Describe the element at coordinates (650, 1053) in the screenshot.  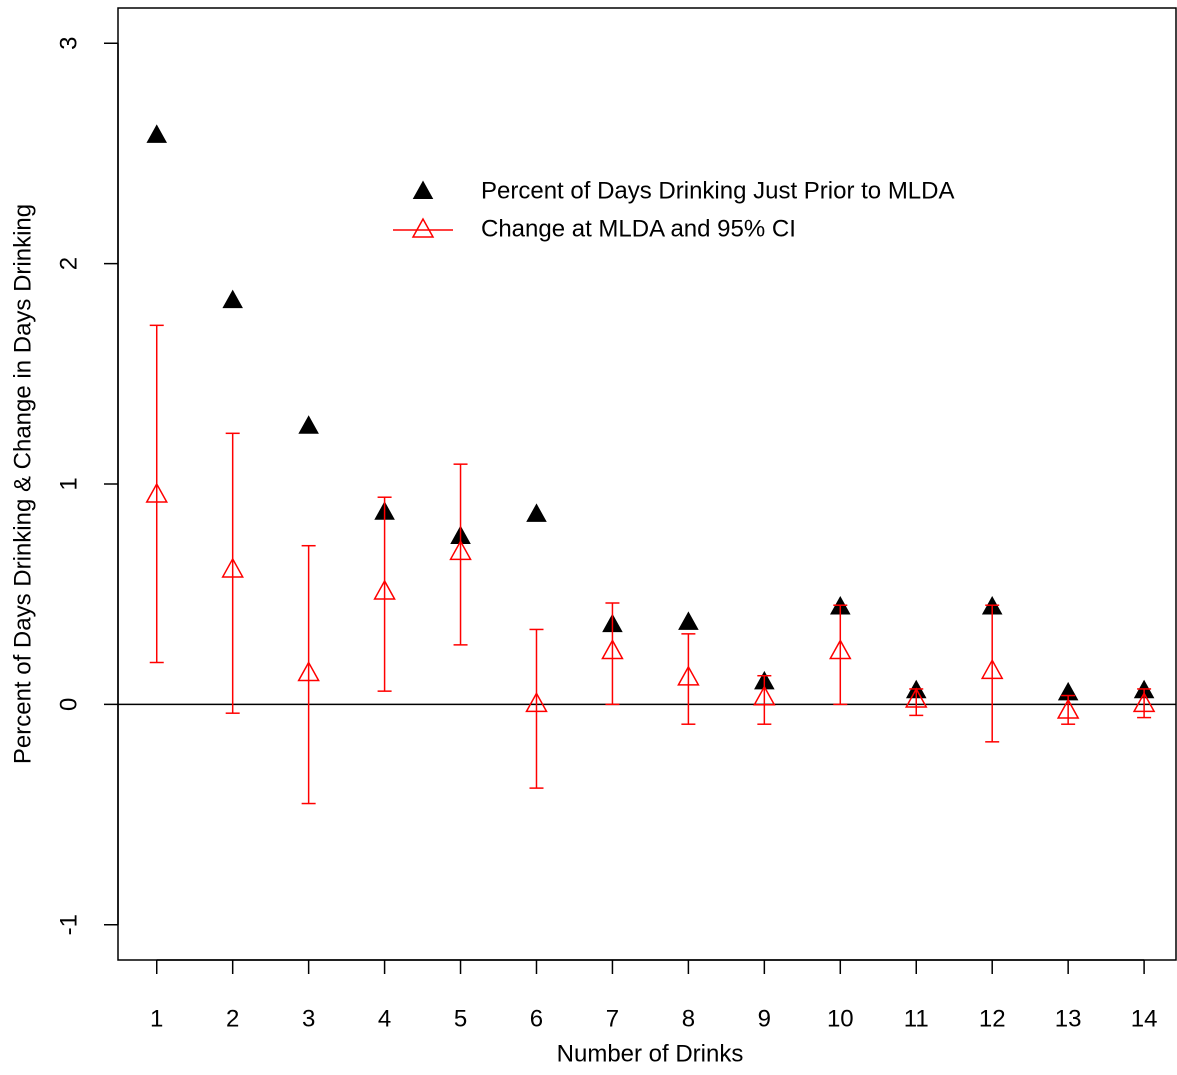
I see `x-axis-label: Number of Drinks` at that location.